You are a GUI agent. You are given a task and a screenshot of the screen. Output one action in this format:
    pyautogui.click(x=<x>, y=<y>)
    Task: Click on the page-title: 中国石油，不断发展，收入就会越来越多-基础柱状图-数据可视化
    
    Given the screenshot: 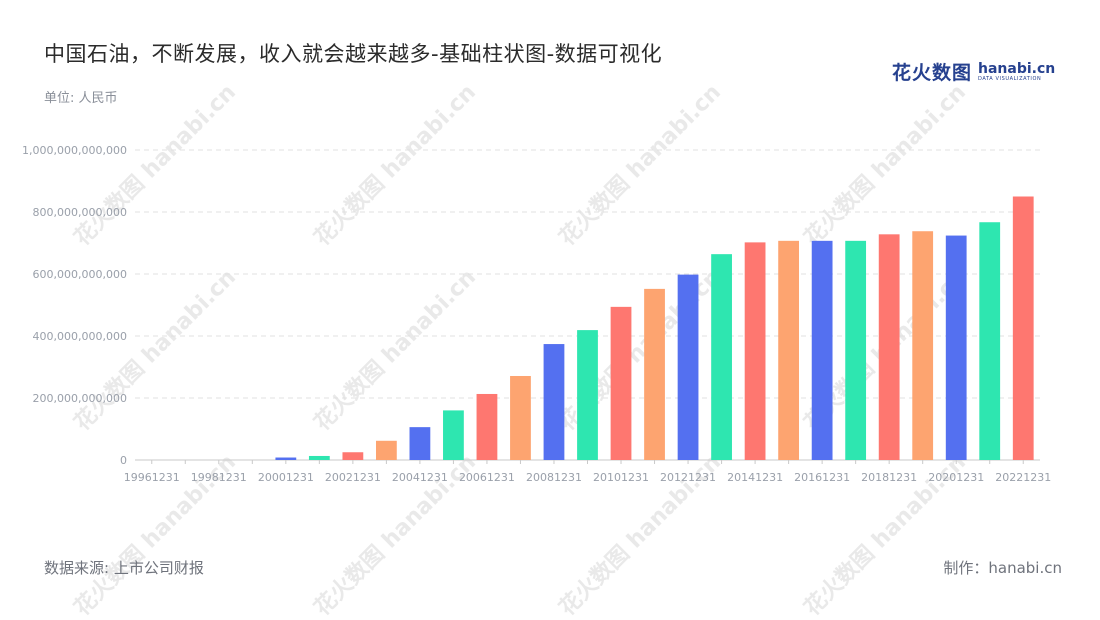 What is the action you would take?
    pyautogui.click(x=353, y=54)
    